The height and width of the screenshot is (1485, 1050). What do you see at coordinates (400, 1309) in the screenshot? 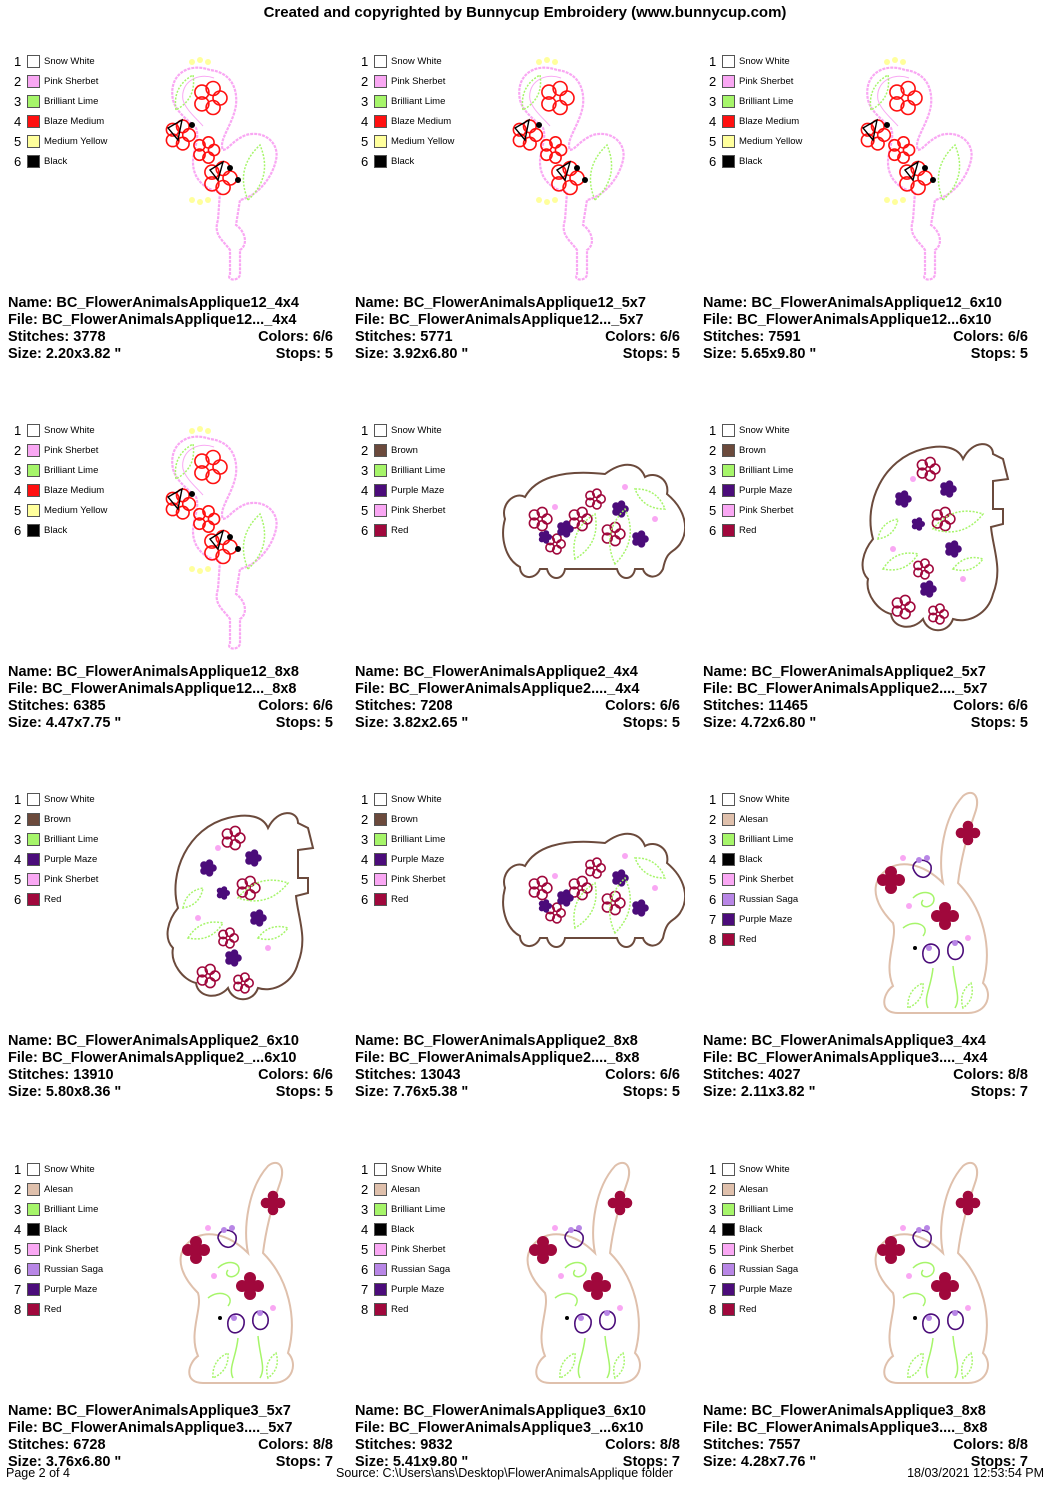
I see `legend-color-name: Red` at bounding box center [400, 1309].